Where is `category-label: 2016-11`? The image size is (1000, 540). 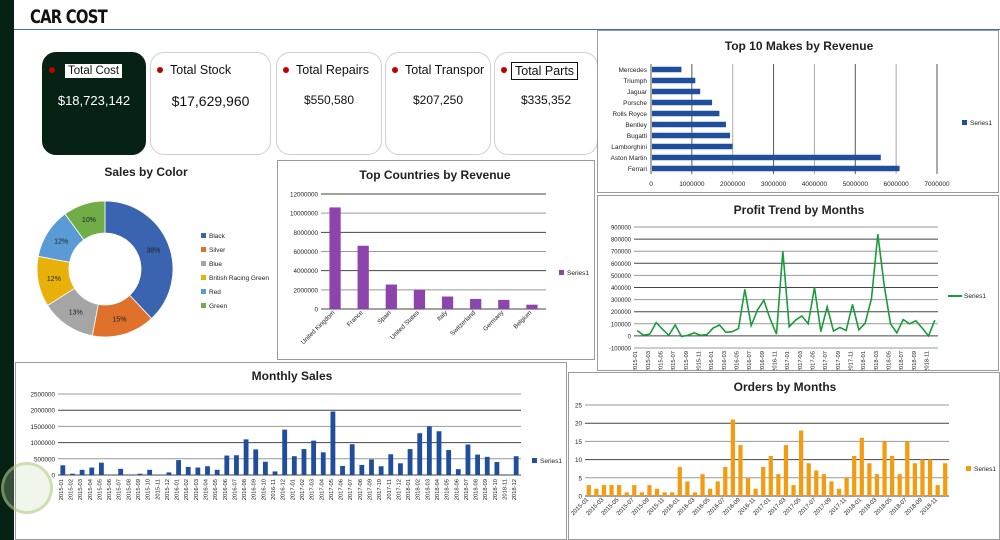 category-label: 2016-11 is located at coordinates (274, 489).